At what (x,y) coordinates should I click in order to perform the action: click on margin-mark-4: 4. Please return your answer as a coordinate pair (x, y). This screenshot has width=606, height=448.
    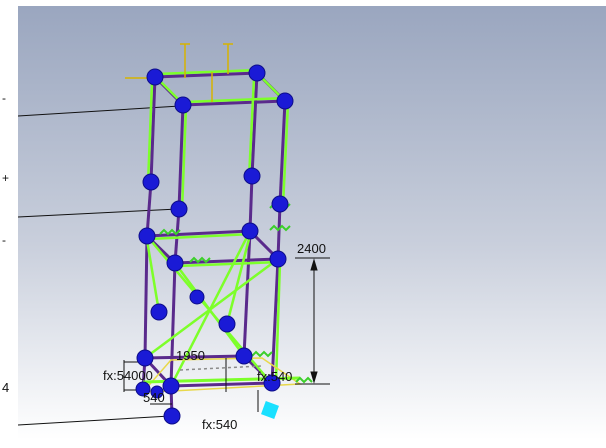
    Looking at the image, I should click on (5, 387).